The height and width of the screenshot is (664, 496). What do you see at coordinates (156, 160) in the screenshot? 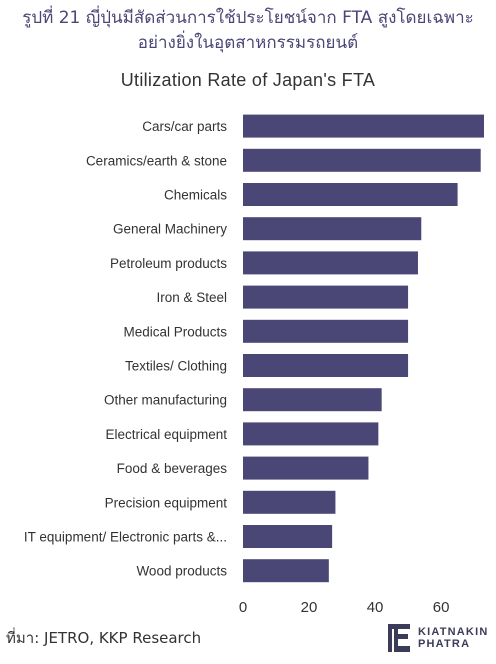
I see `category-label: Ceramics/earth & stone` at bounding box center [156, 160].